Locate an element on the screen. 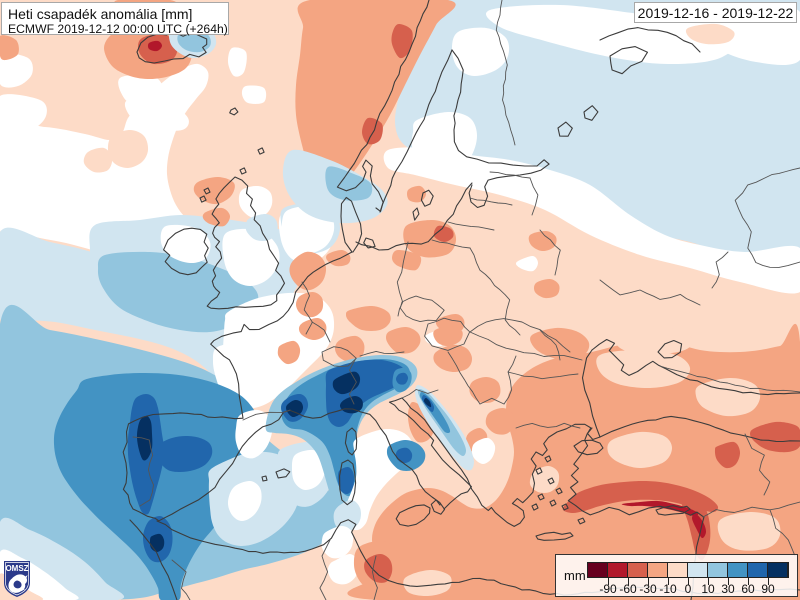 This screenshot has height=600, width=800. svg-text: OMSZ is located at coordinates (16, 568).